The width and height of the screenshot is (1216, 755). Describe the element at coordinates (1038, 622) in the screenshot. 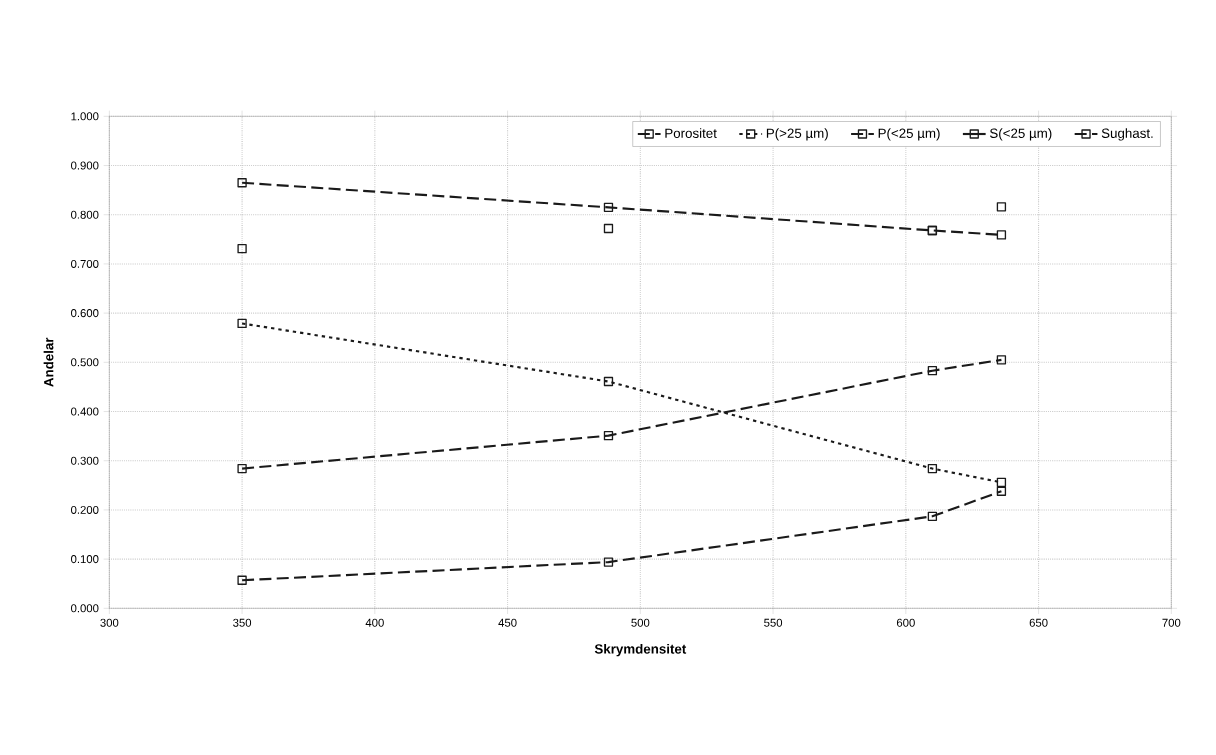

I see `x-tick-label: 650` at that location.